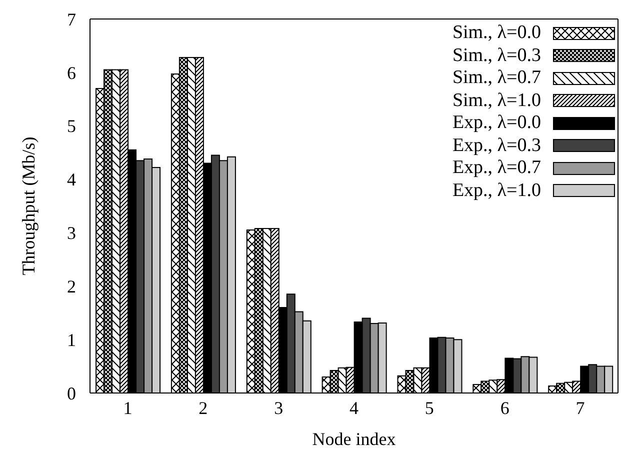  I want to click on x-tick-label: 2, so click(203, 408).